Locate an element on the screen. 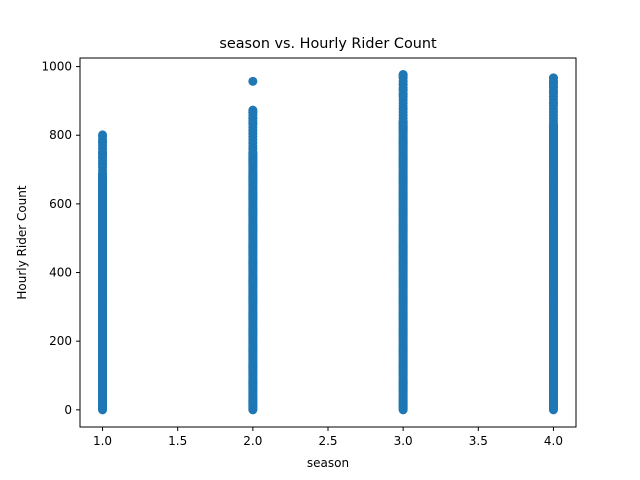 The image size is (640, 480). x-tick-label: 3.5 is located at coordinates (478, 441).